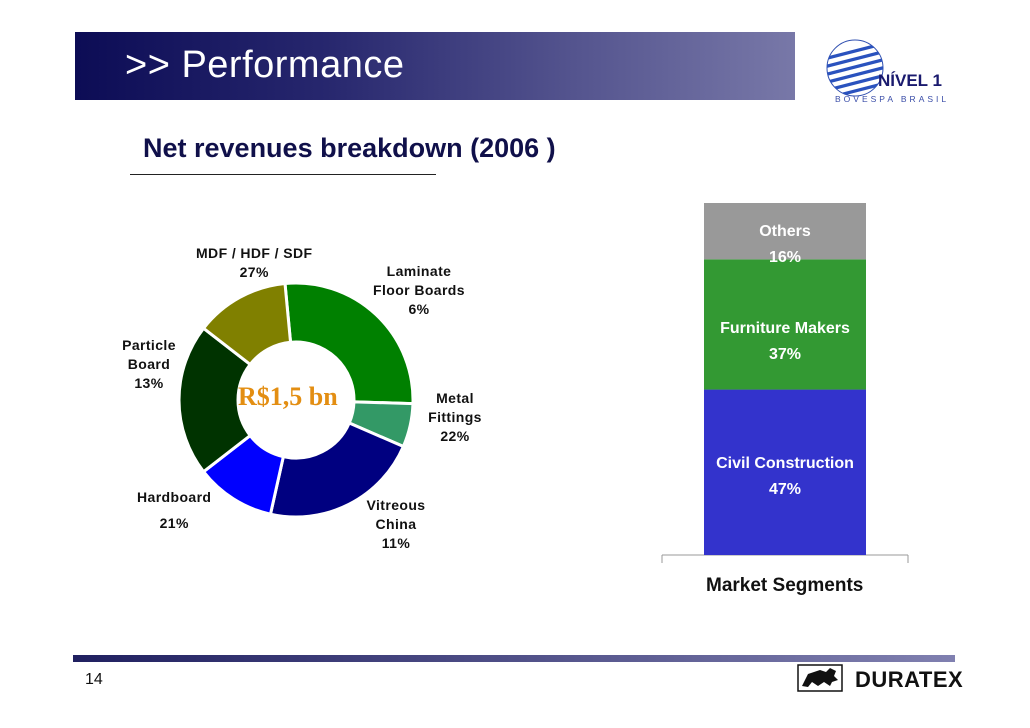  Describe the element at coordinates (820, 678) in the screenshot. I see `duratex-logo` at that location.